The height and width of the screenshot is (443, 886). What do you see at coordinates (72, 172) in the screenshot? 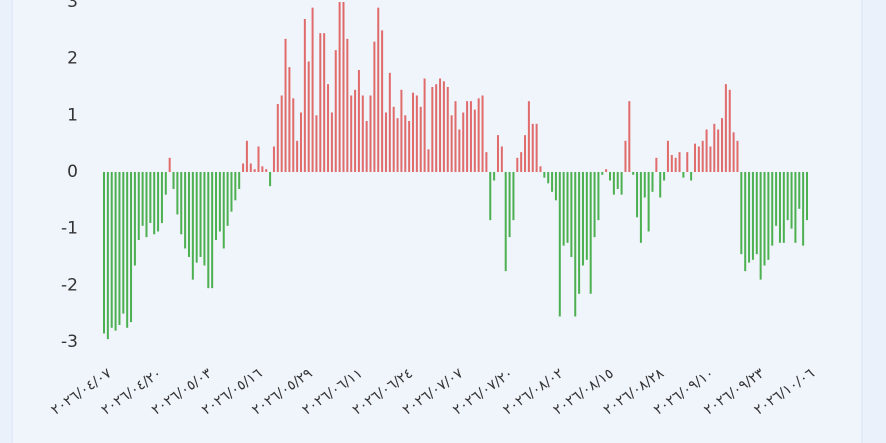
I see `y-tick-label: 0` at bounding box center [72, 172].